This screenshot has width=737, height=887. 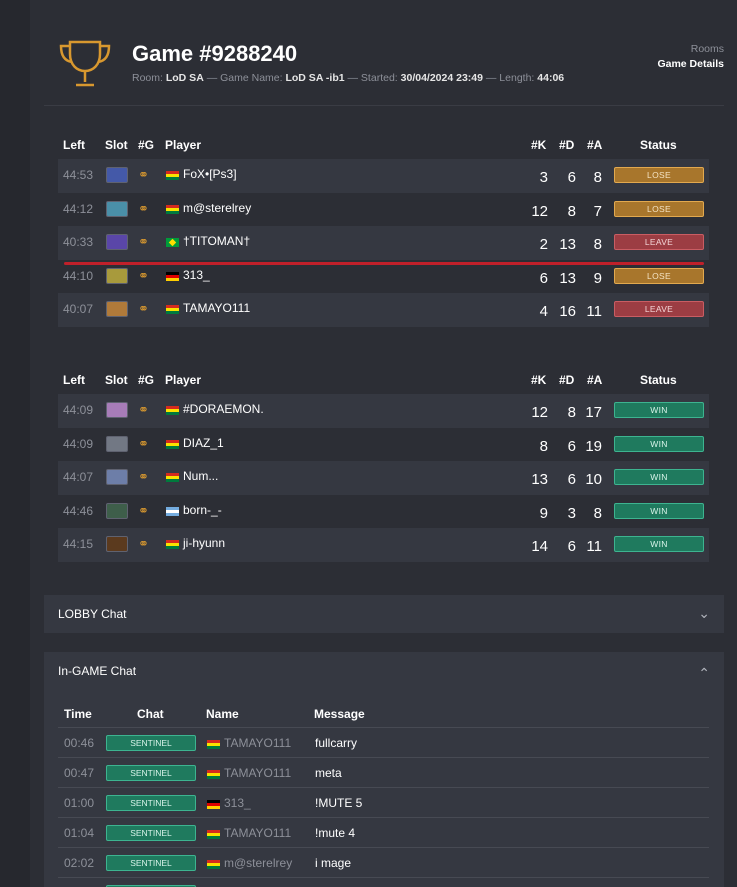 What do you see at coordinates (383, 176) in the screenshot?
I see `player-row: 44:53 ⚭ FoX•[Ps3] 3 6 8 LOSE` at bounding box center [383, 176].